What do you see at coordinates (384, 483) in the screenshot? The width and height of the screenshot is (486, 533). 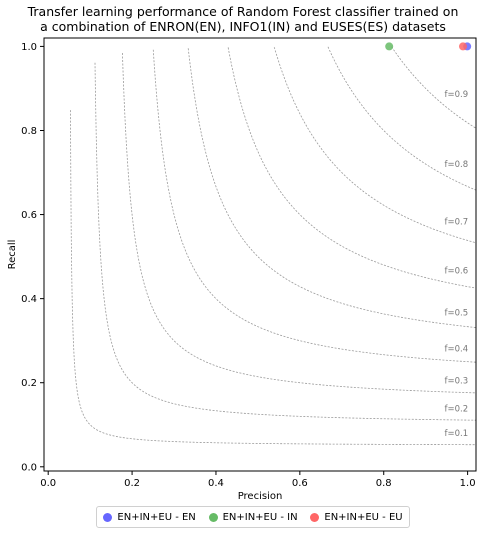 I see `x-tick-label: 0.8` at bounding box center [384, 483].